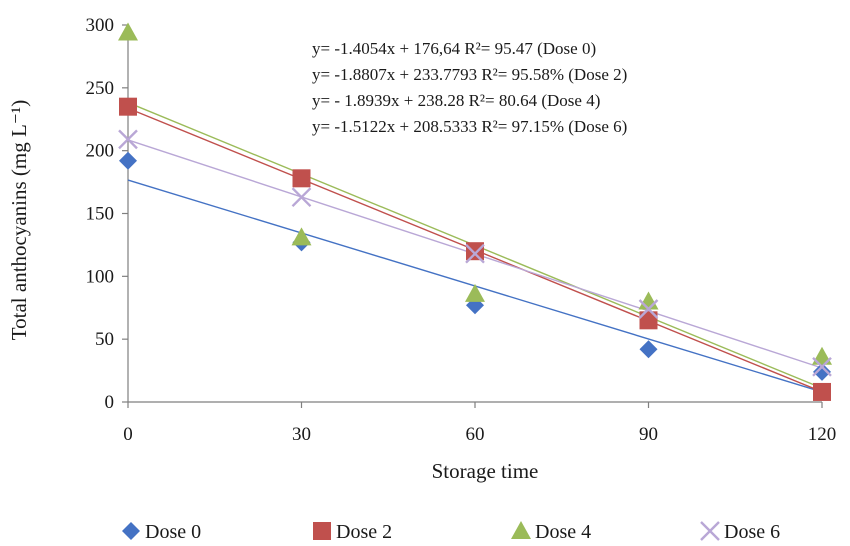  What do you see at coordinates (19, 220) in the screenshot?
I see `y-axis-title: Total anthocyanins (mg L⁻¹)` at bounding box center [19, 220].